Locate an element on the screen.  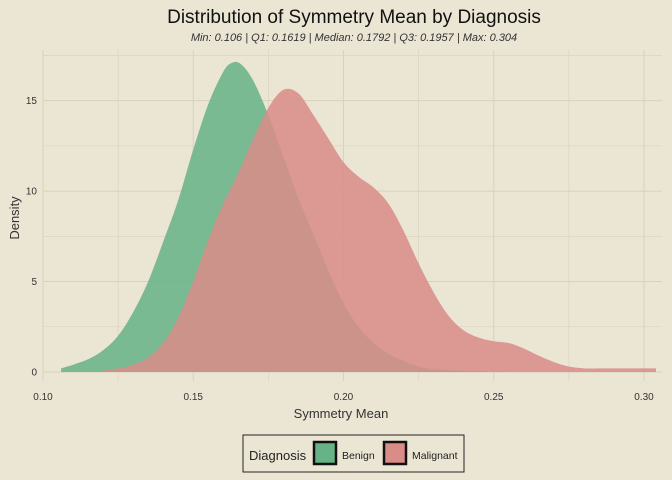
x-tick-label: 0.10 is located at coordinates (43, 397).